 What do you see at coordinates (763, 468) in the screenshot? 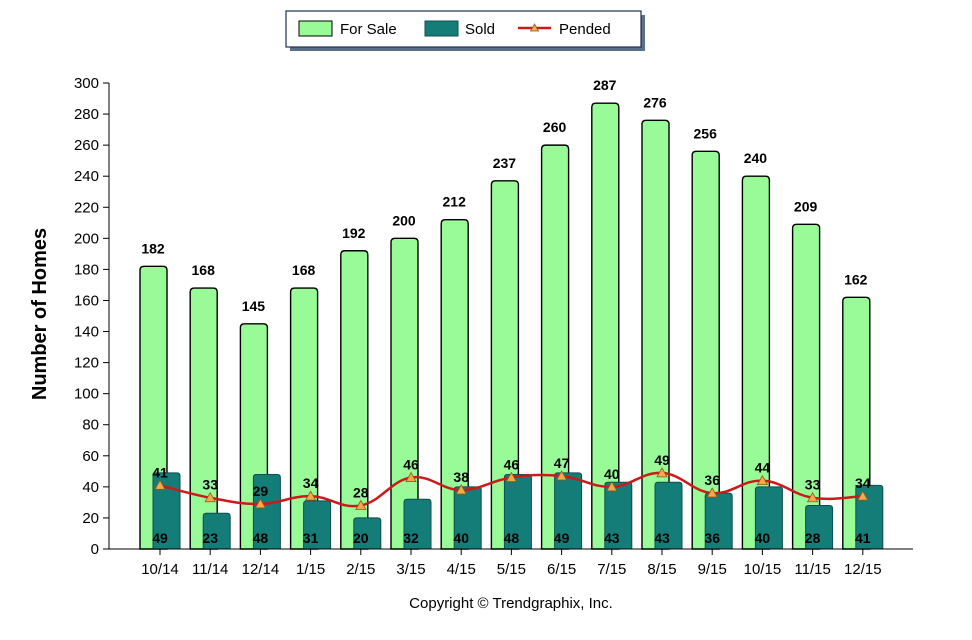
I see `pended-value-label: 44` at bounding box center [763, 468].